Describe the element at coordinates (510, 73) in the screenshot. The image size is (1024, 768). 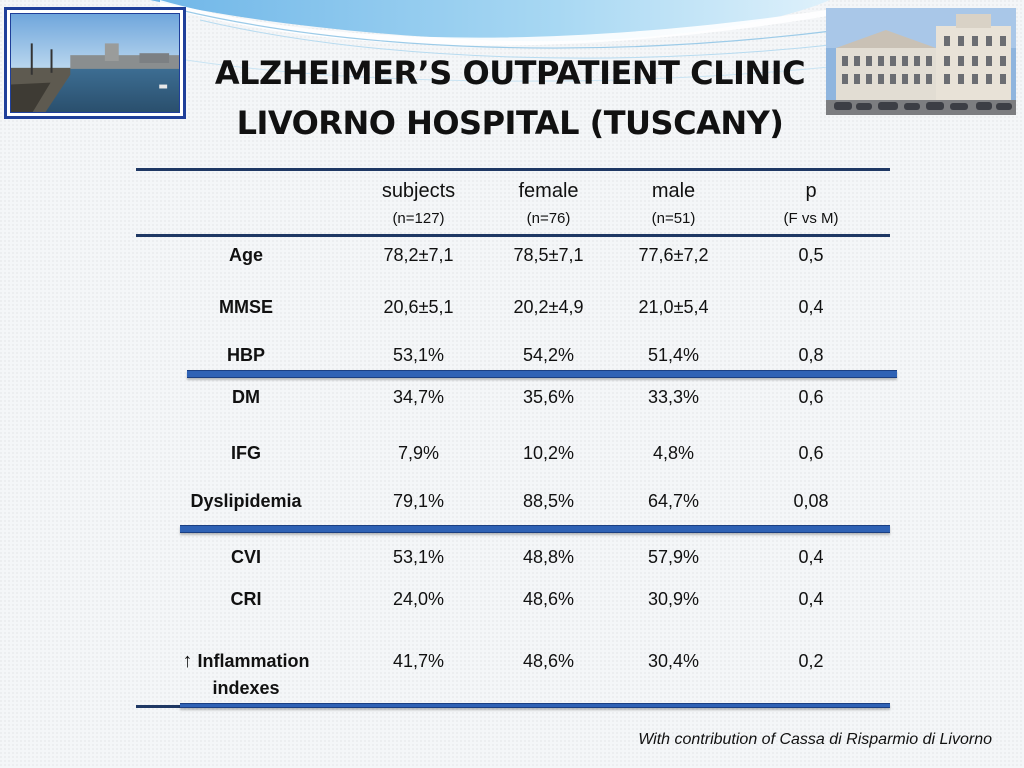
I see `title-line-1: ALZHEIMER’S OUTPATIENT CLINIC` at that location.